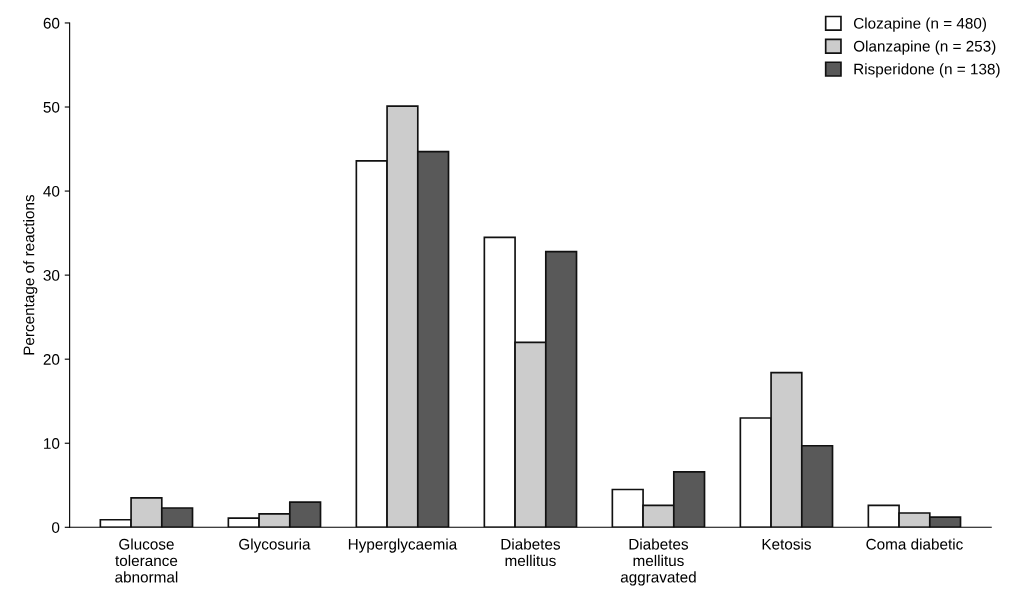 Image resolution: width=1024 pixels, height=604 pixels. I want to click on x-tick-label: Ketosis, so click(786, 544).